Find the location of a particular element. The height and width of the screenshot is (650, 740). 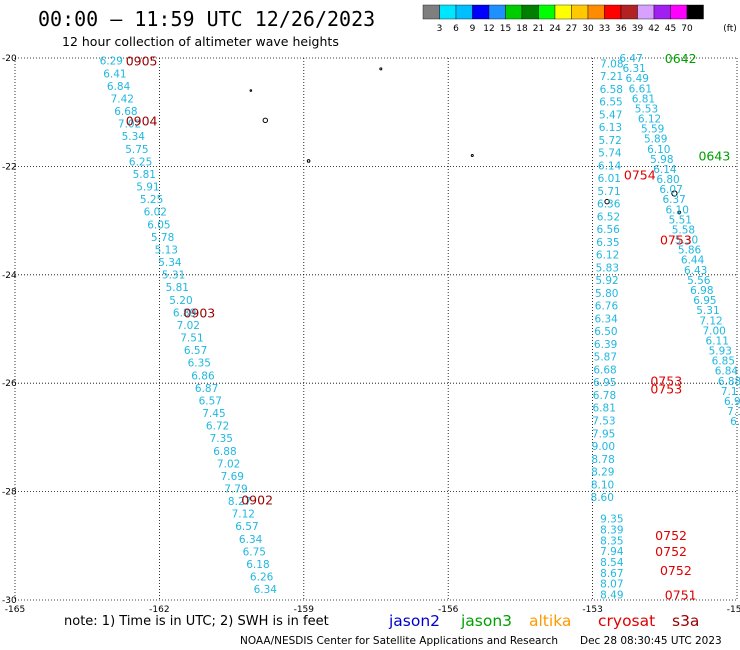

wave-height-value: 6.85 is located at coordinates (723, 362).